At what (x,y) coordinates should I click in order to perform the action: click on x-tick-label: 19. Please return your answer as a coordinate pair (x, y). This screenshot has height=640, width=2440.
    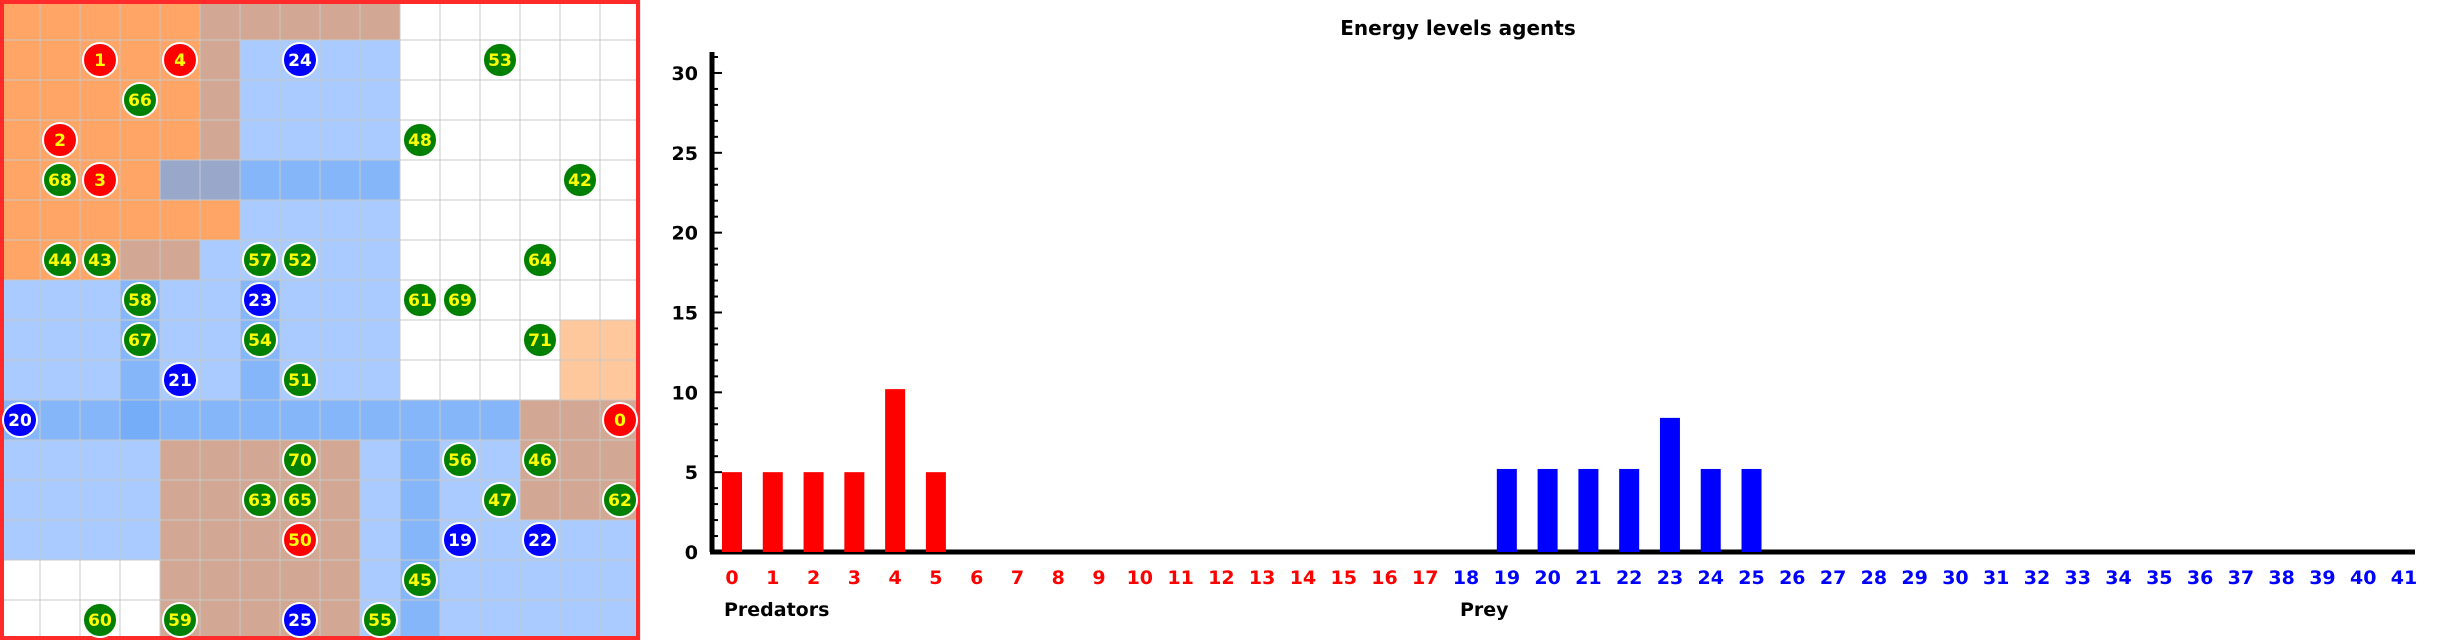
    Looking at the image, I should click on (1507, 578).